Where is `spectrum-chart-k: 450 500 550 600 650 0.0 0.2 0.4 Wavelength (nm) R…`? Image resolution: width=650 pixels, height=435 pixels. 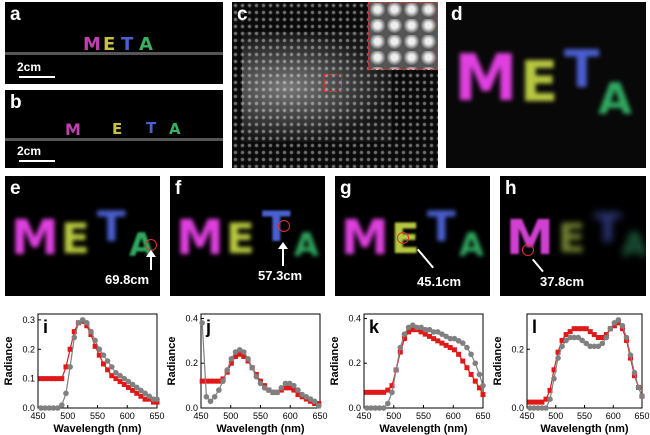 spectrum-chart-k: 450 500 550 600 650 0.0 0.2 0.4 Wavelength (nm) R… is located at coordinates (410, 374).